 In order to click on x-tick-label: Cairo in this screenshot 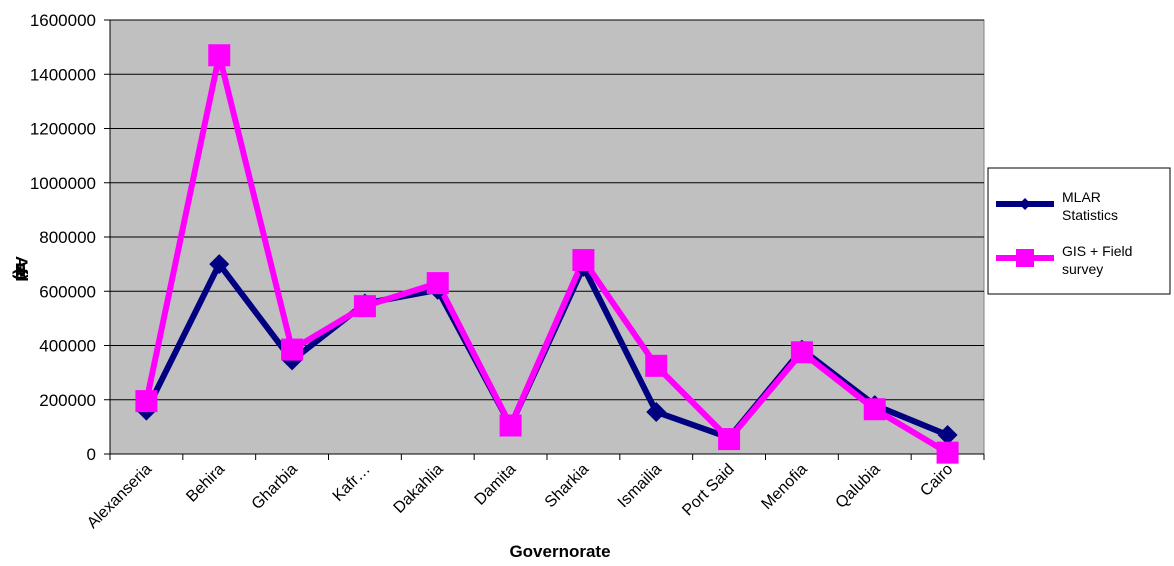, I will do `click(936, 480)`.